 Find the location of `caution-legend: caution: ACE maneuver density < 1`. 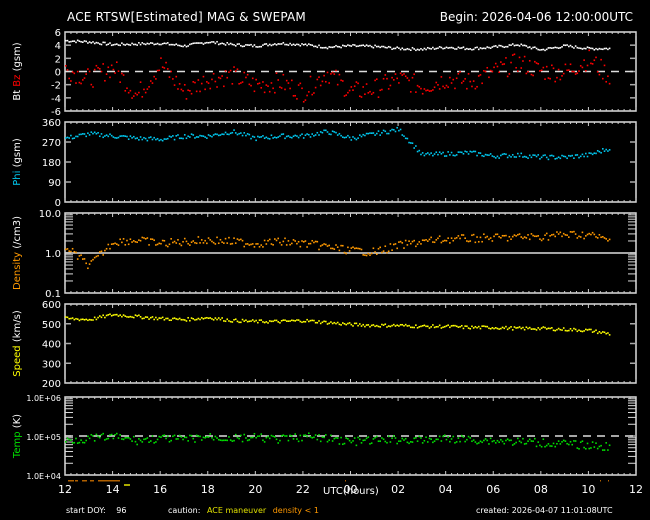

caution-legend: caution: ACE maneuver density < 1 is located at coordinates (243, 510).